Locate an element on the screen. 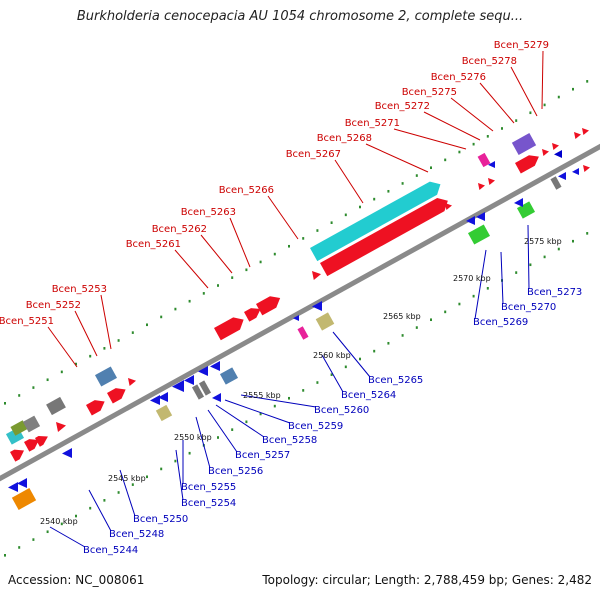  gene-label-reverse: Bcen_5270 is located at coordinates (528, 307).